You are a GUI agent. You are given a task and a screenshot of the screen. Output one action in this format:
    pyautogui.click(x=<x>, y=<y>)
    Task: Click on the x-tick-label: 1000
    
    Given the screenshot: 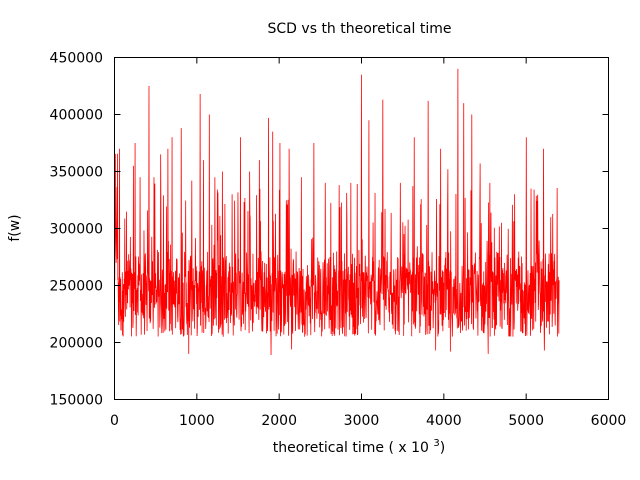 What is the action you would take?
    pyautogui.click(x=197, y=421)
    